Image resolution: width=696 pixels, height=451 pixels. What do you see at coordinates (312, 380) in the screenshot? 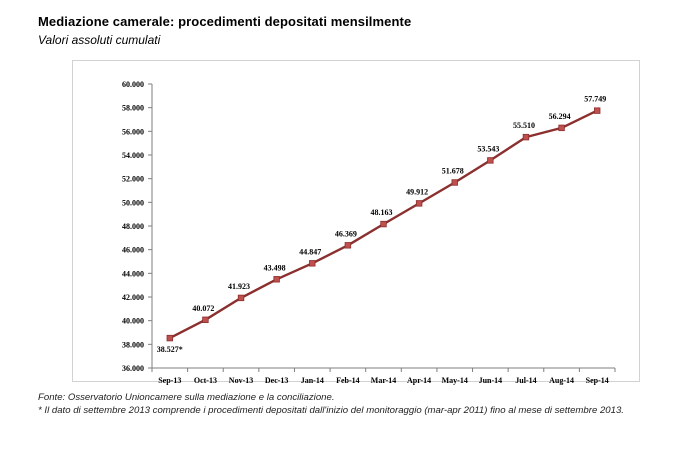
I see `x-tick-label: Jan-14` at bounding box center [312, 380].